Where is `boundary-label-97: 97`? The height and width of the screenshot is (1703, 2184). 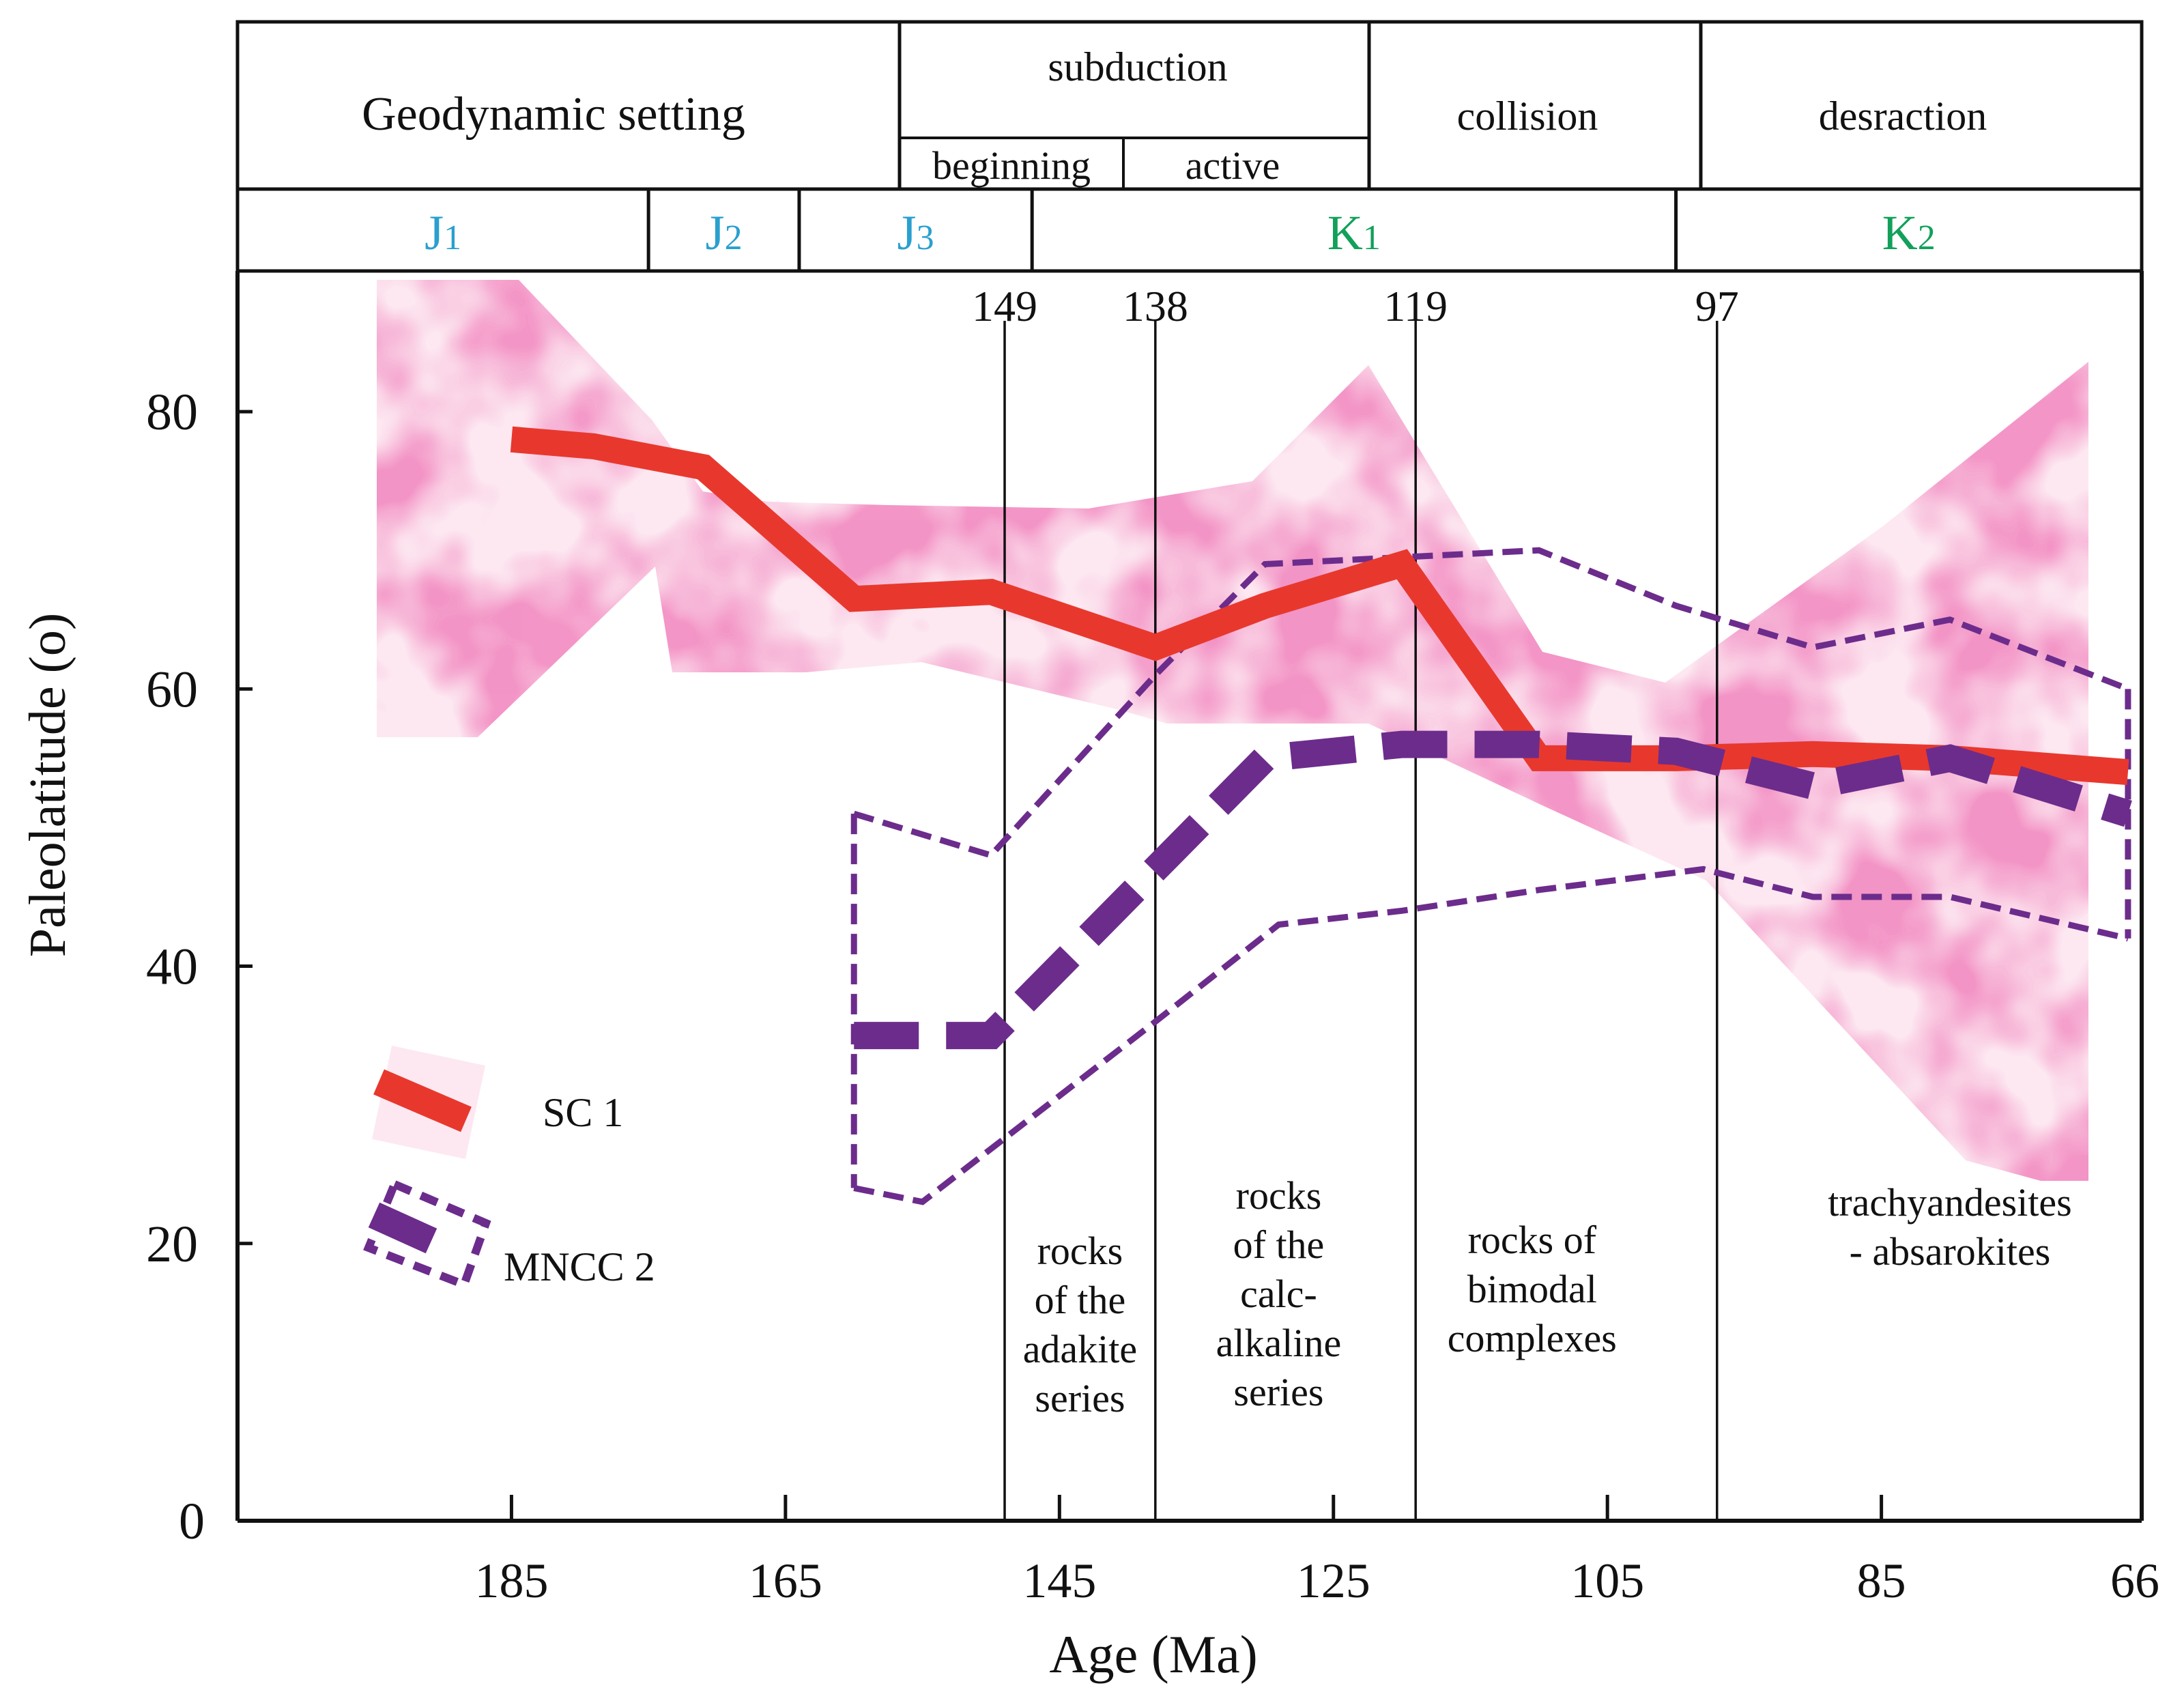 boundary-label-97: 97 is located at coordinates (1717, 306).